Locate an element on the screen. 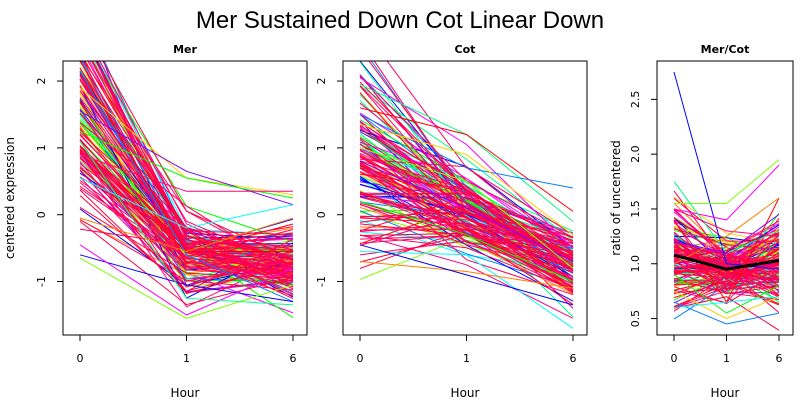  panel-title: Cot is located at coordinates (465, 49).